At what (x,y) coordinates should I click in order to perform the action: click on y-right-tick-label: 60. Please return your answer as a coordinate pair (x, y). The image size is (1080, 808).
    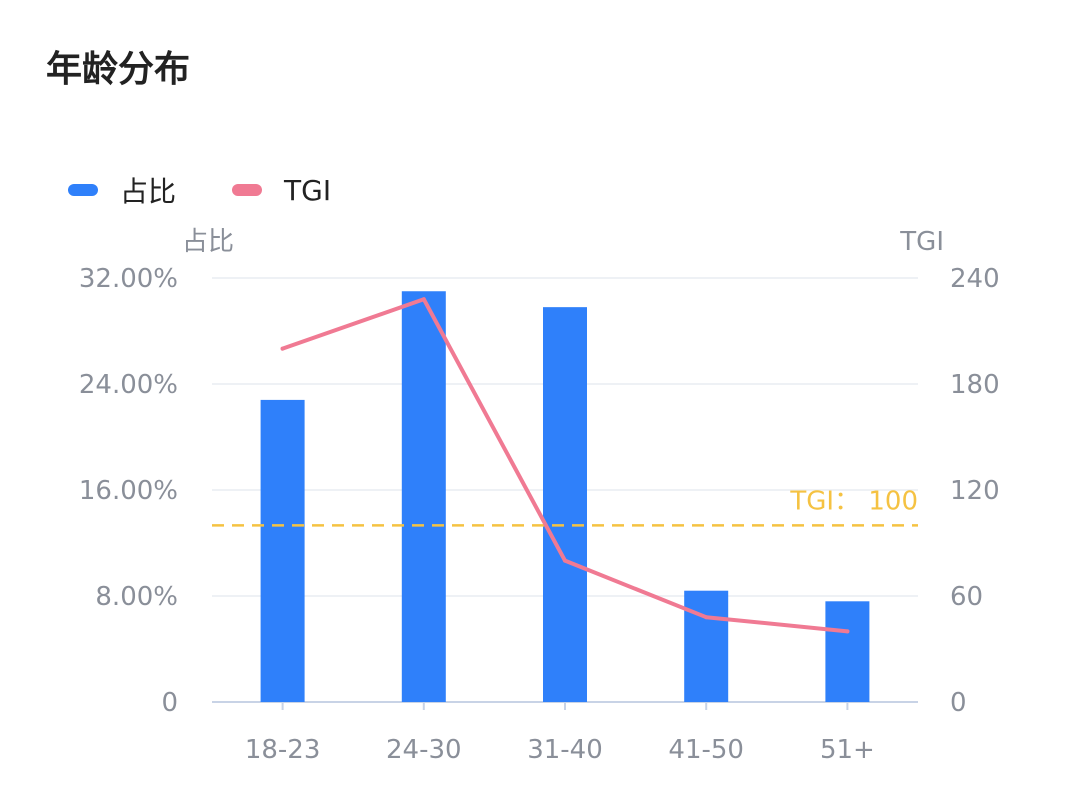
    Looking at the image, I should click on (966, 597).